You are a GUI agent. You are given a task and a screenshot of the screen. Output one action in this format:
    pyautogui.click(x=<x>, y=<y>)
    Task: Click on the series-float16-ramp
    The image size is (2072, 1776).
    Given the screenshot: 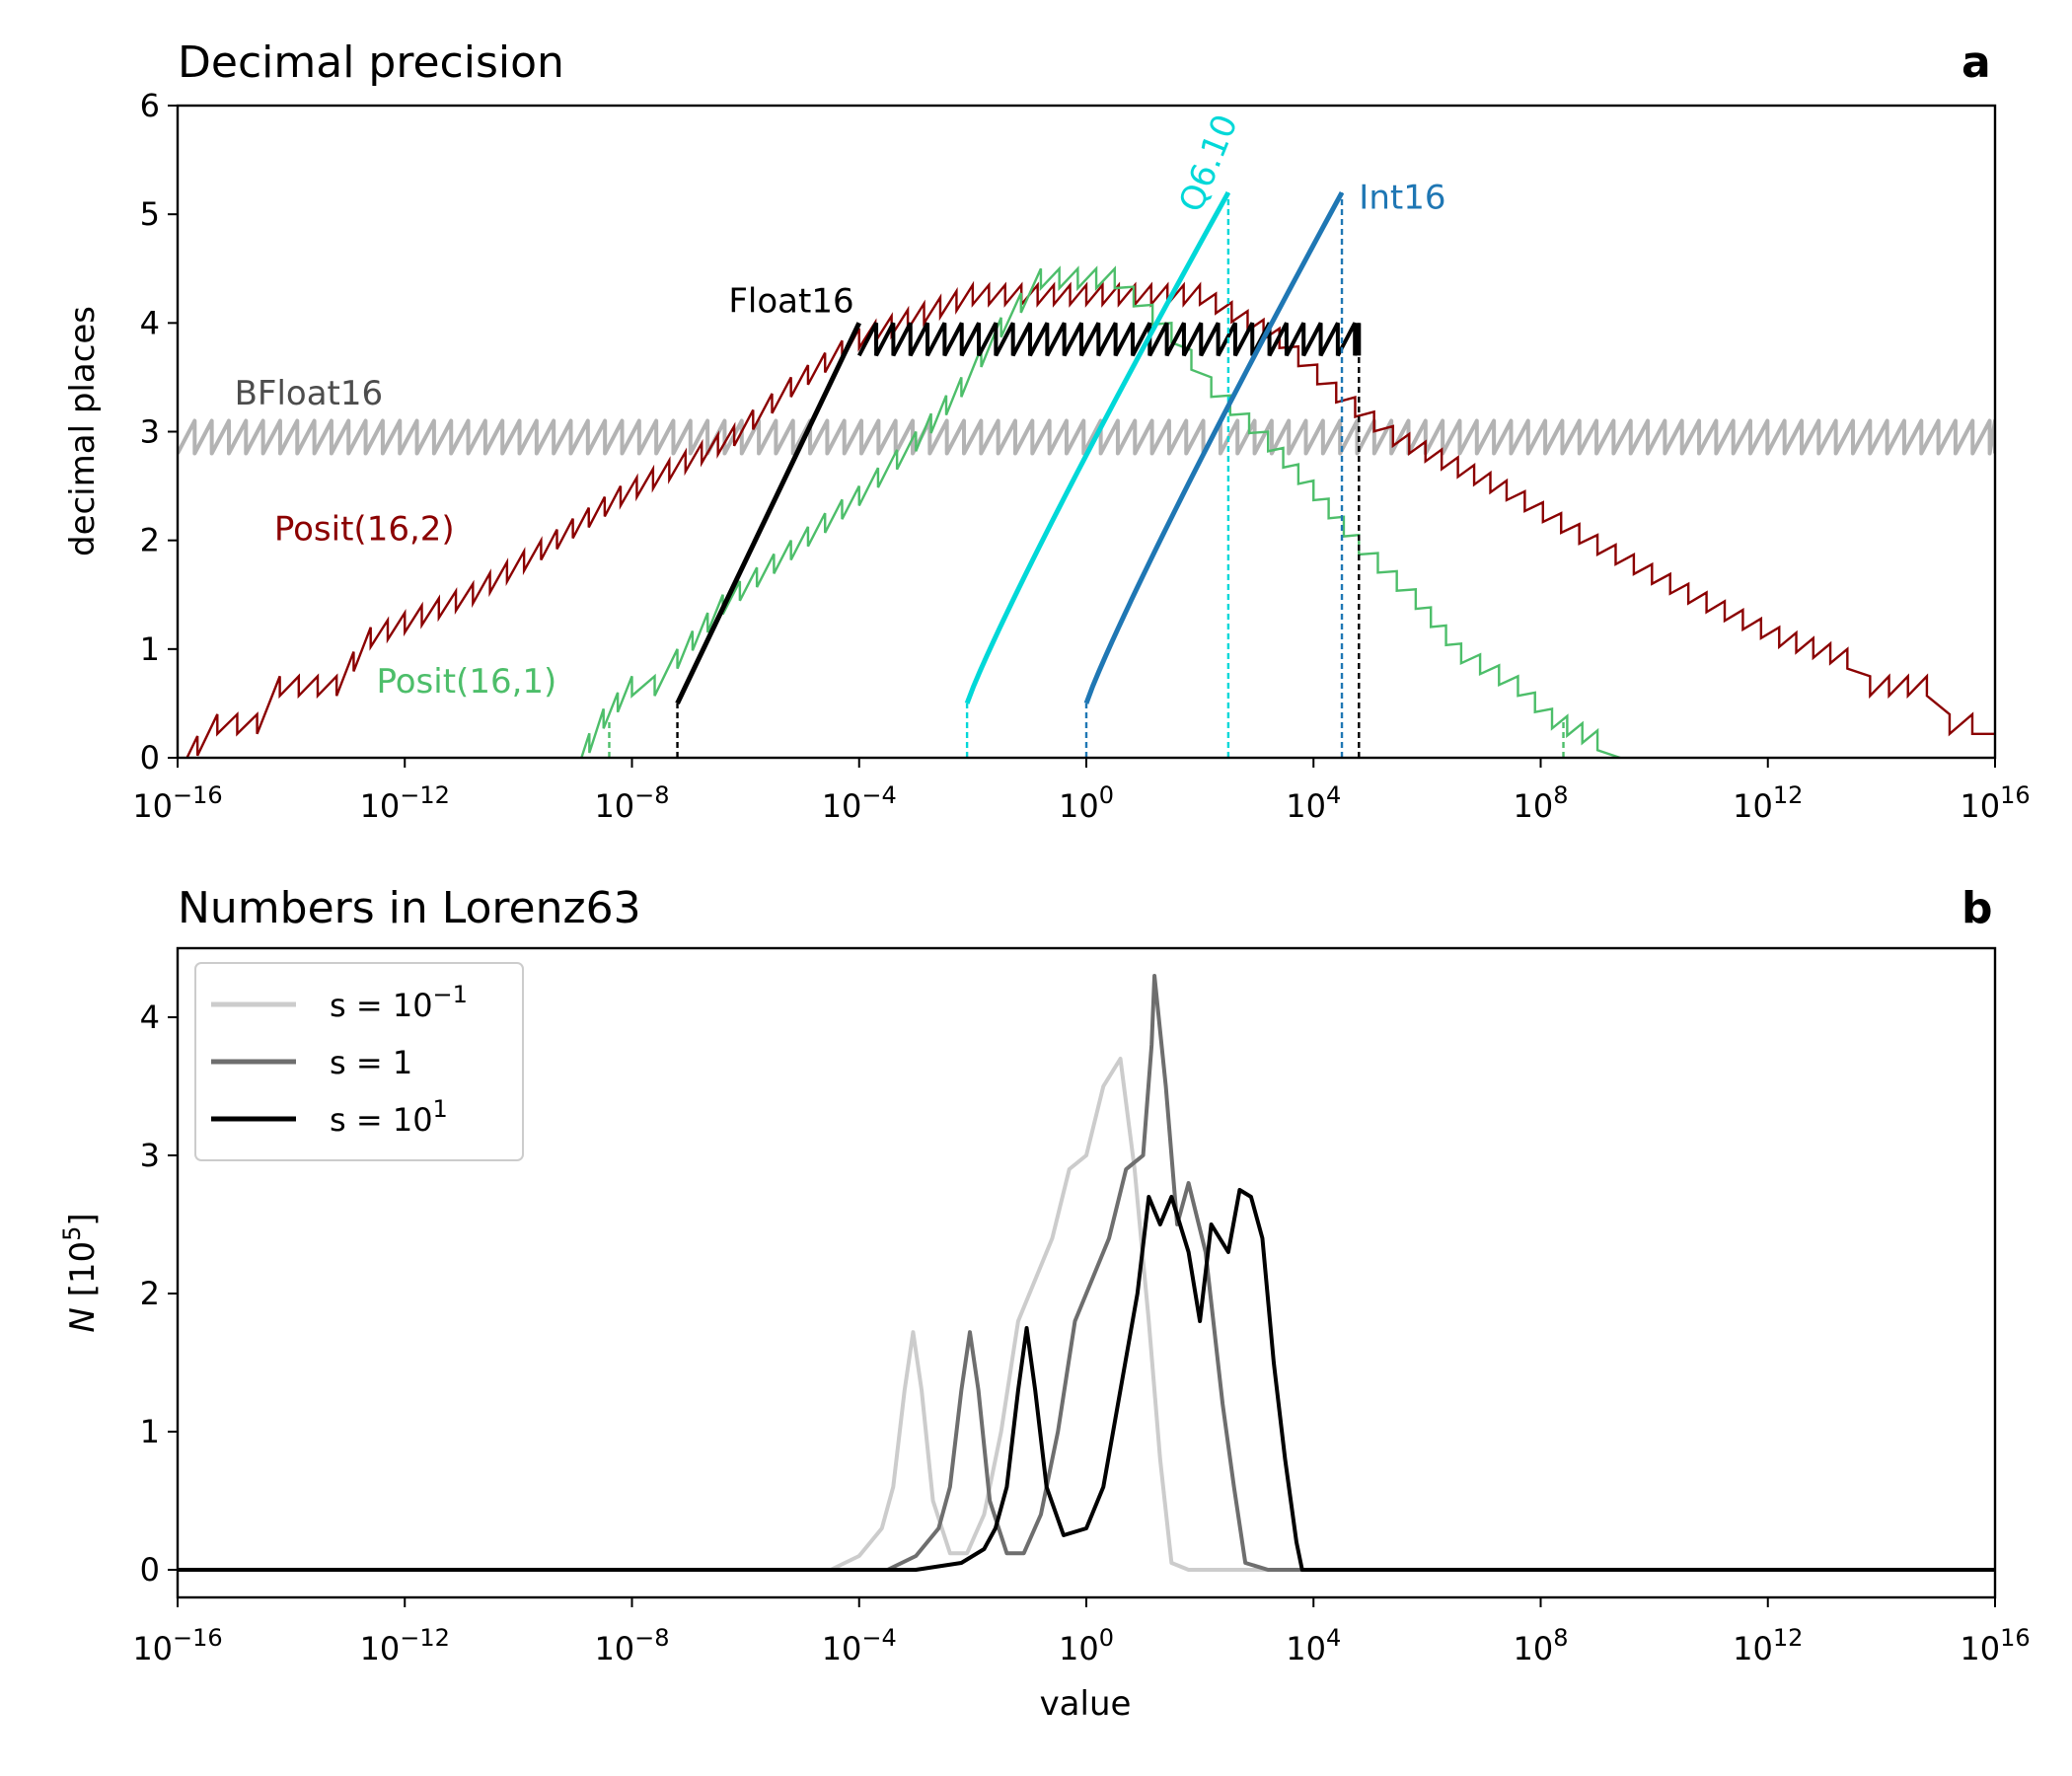 What is the action you would take?
    pyautogui.click(x=769, y=513)
    